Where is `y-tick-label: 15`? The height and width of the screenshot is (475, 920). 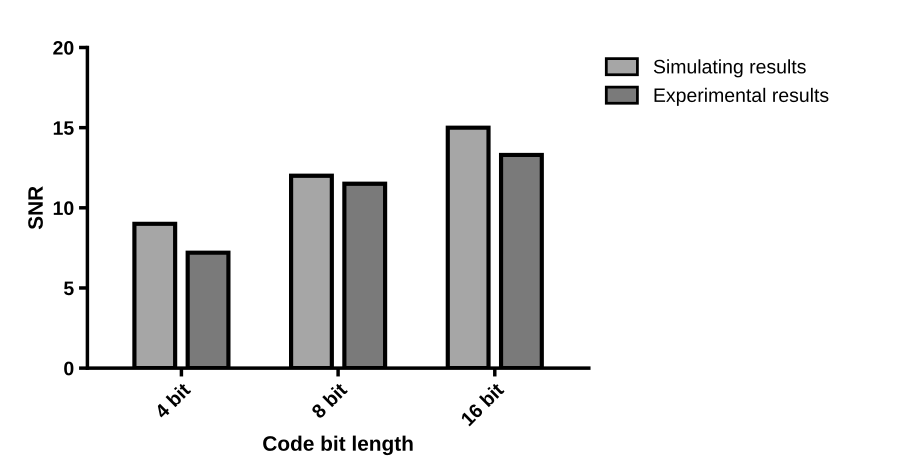
y-tick-label: 15 is located at coordinates (64, 128).